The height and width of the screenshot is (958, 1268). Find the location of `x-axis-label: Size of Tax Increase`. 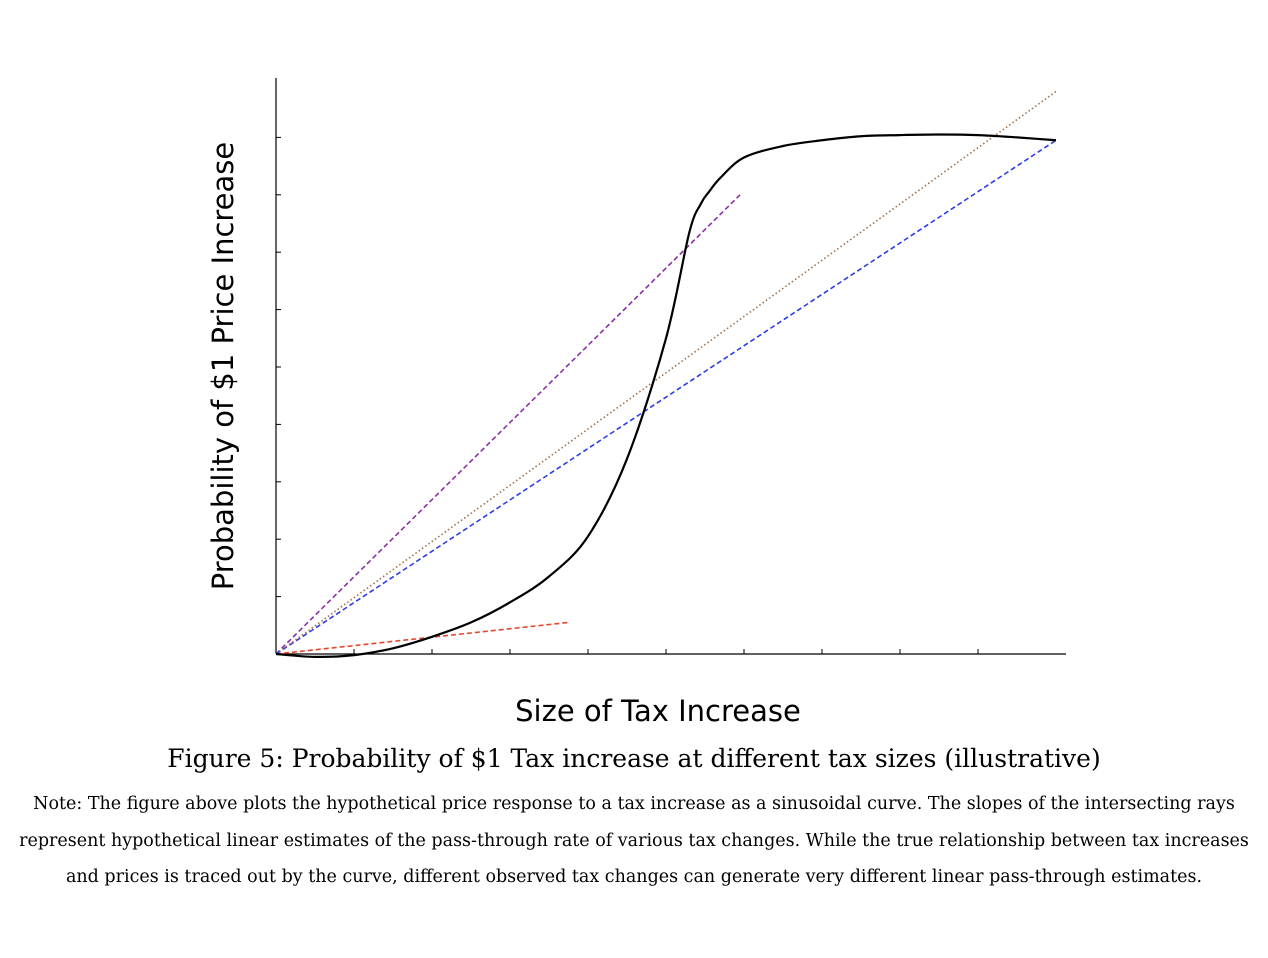

x-axis-label: Size of Tax Increase is located at coordinates (658, 711).